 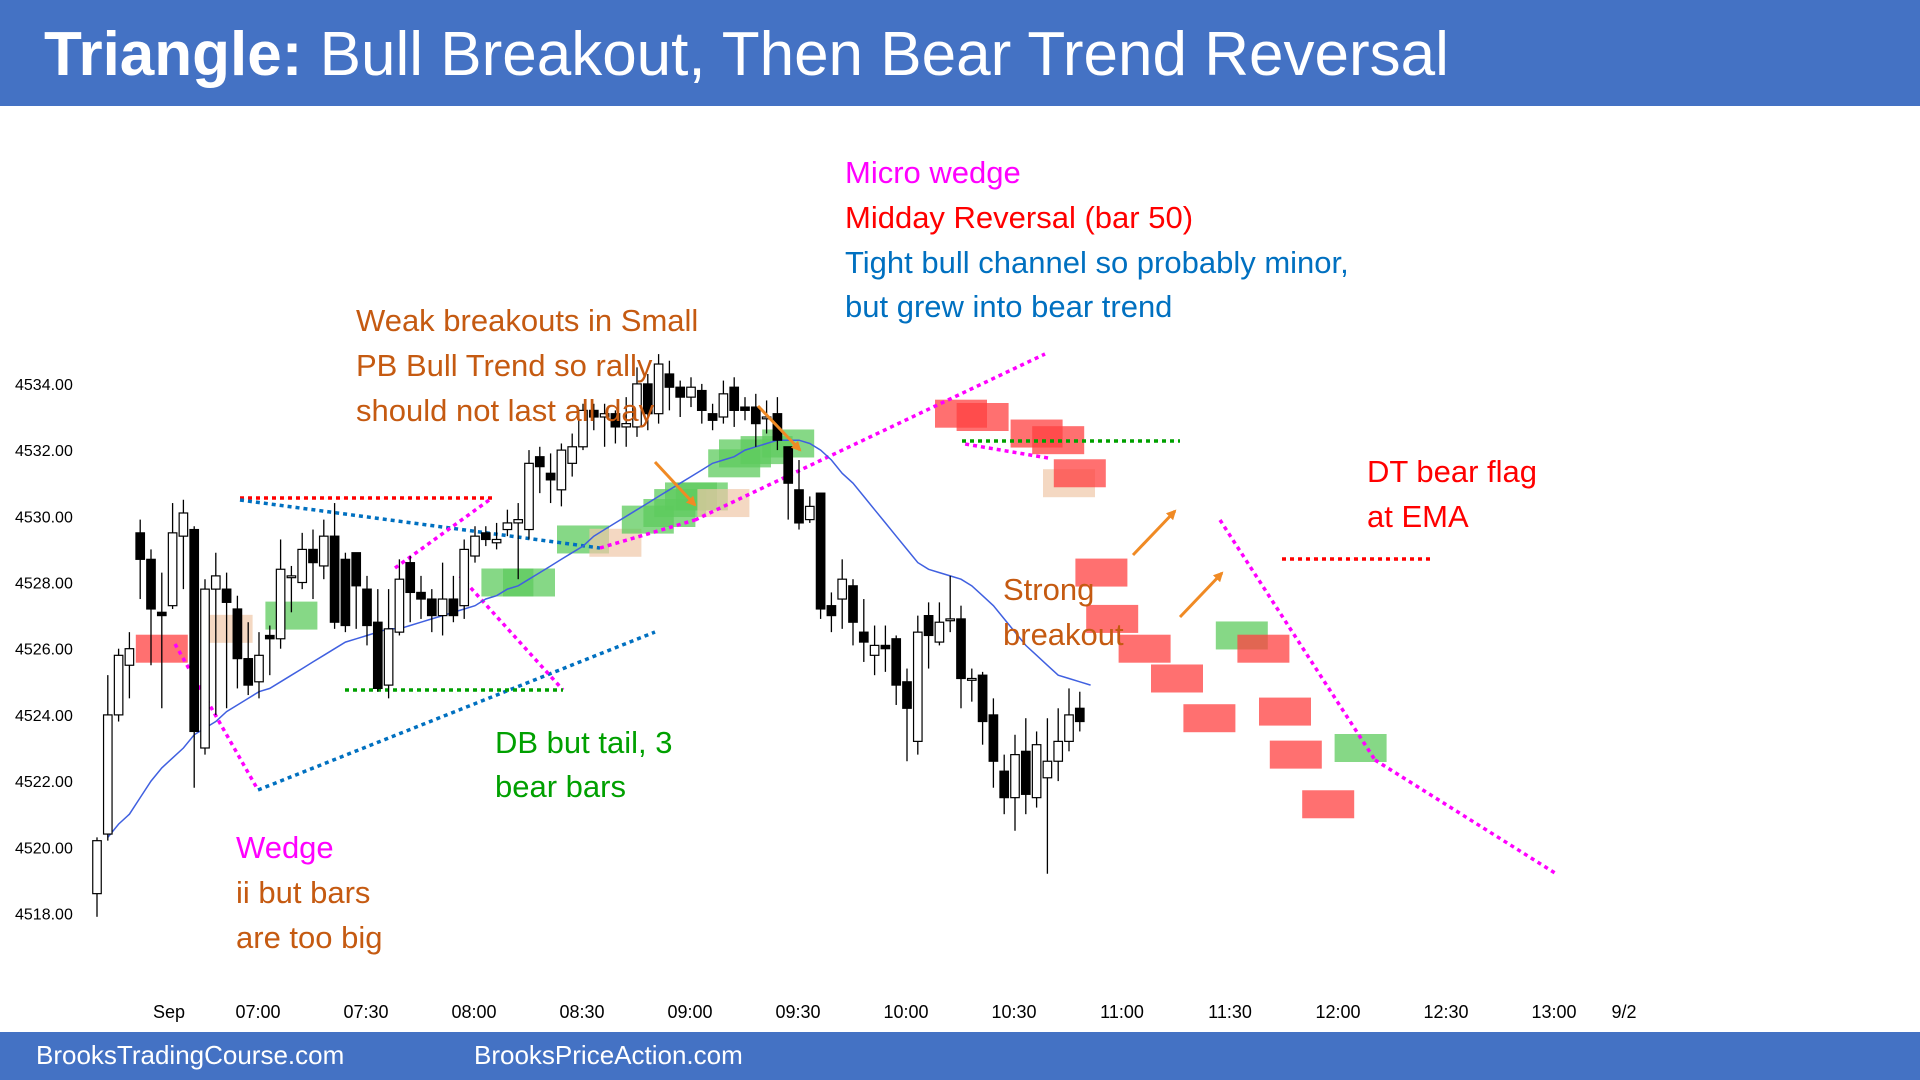 What do you see at coordinates (529, 582) in the screenshot?
I see `highlight-box-bull` at bounding box center [529, 582].